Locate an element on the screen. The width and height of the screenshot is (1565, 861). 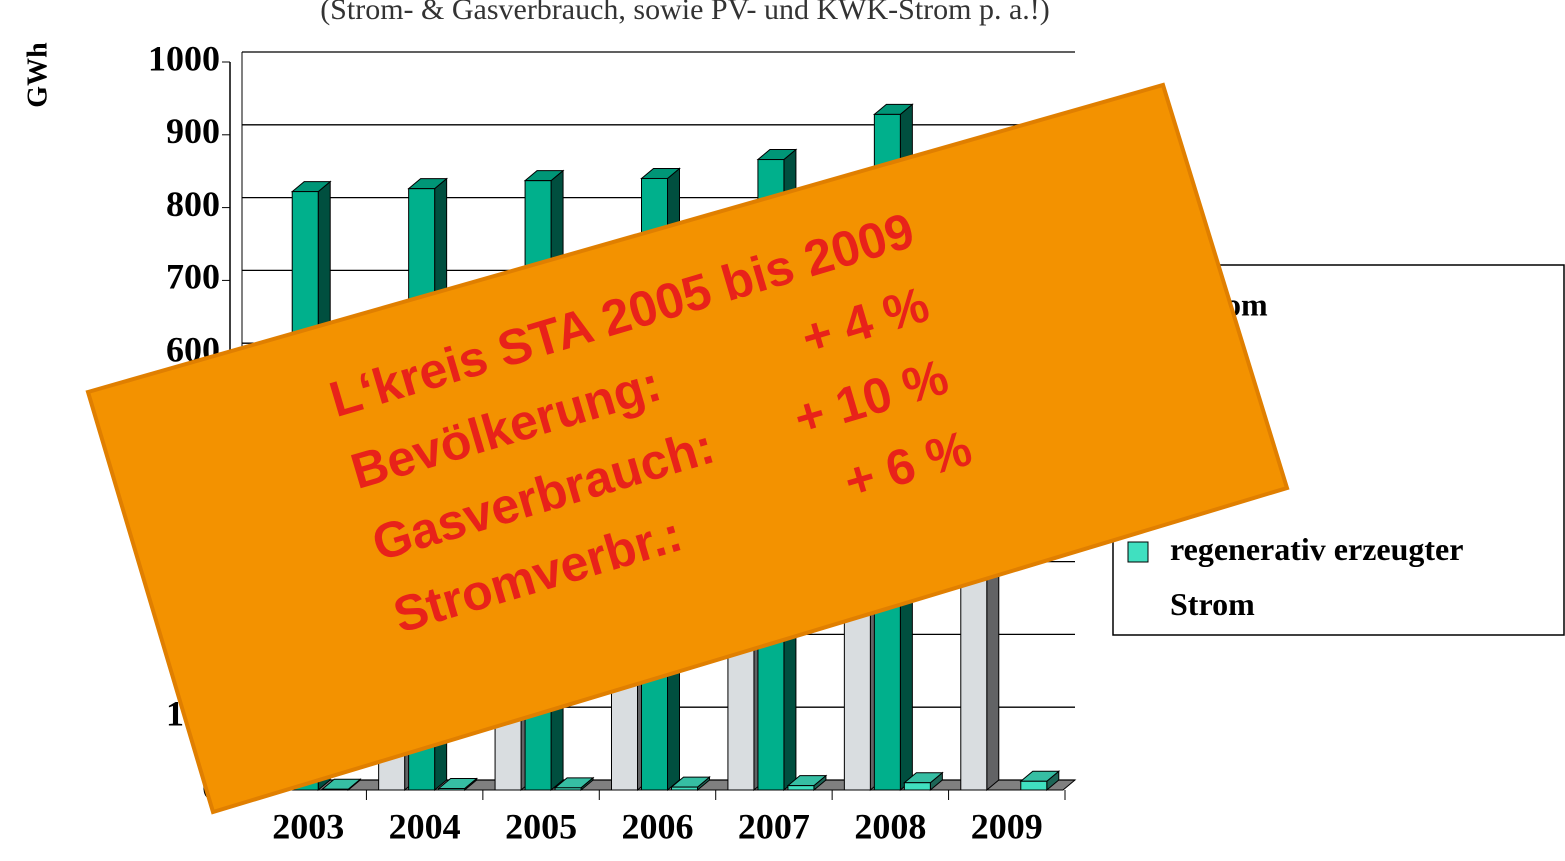
x-tick-label: 2004 is located at coordinates (425, 826).